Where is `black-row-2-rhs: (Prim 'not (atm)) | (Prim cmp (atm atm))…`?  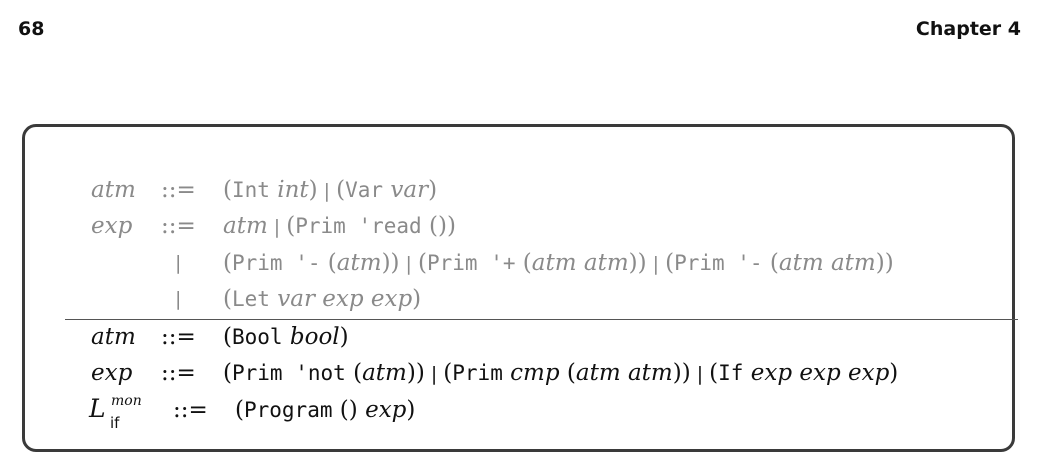
black-row-2-rhs: (Prim 'not (atm)) | (Prim cmp (atm atm))… is located at coordinates (560, 373).